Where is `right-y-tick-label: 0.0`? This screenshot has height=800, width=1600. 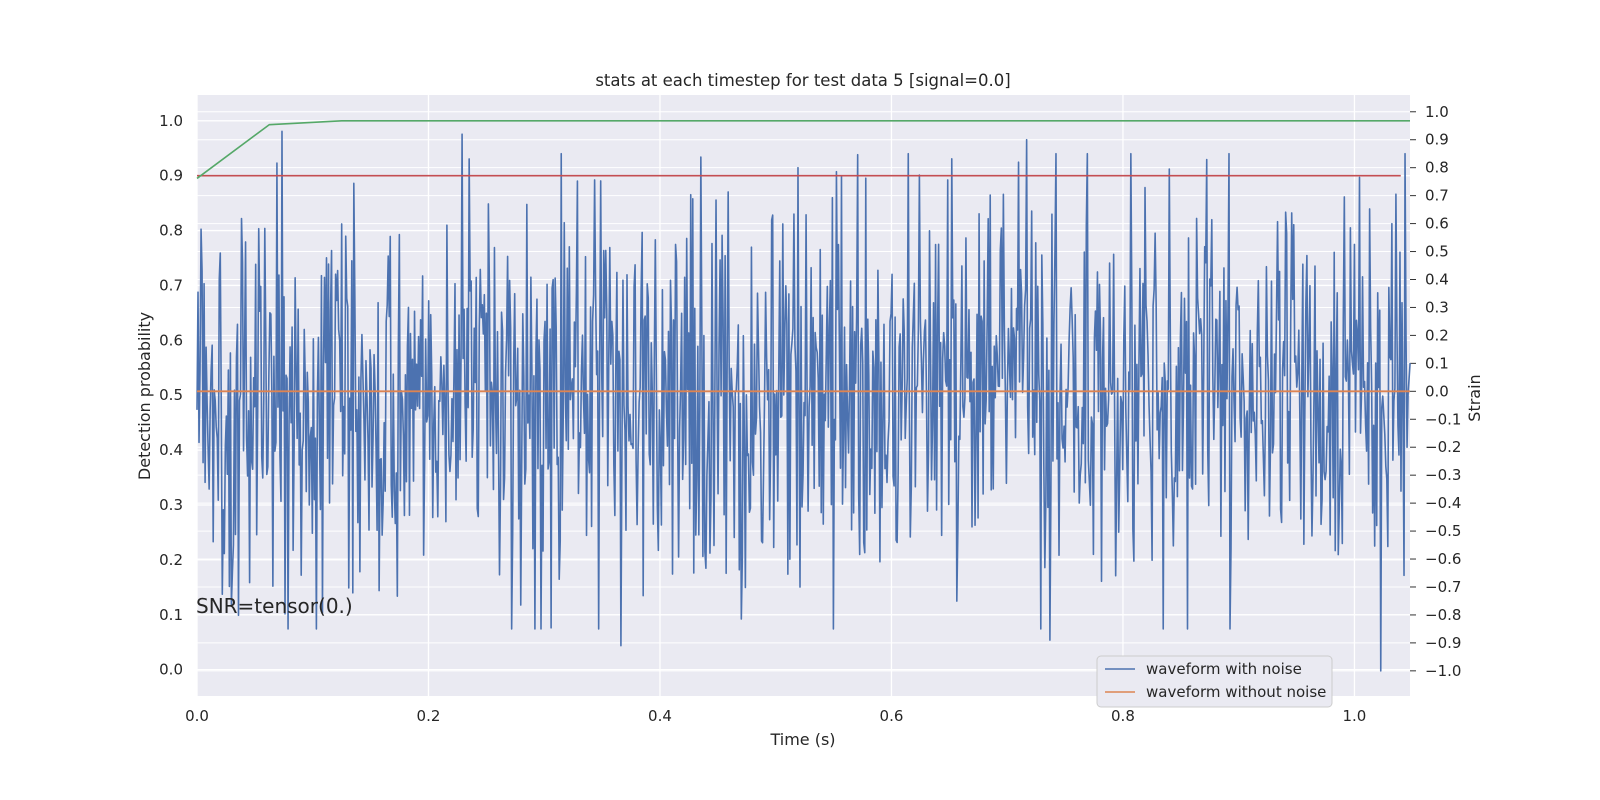 right-y-tick-label: 0.0 is located at coordinates (1437, 391).